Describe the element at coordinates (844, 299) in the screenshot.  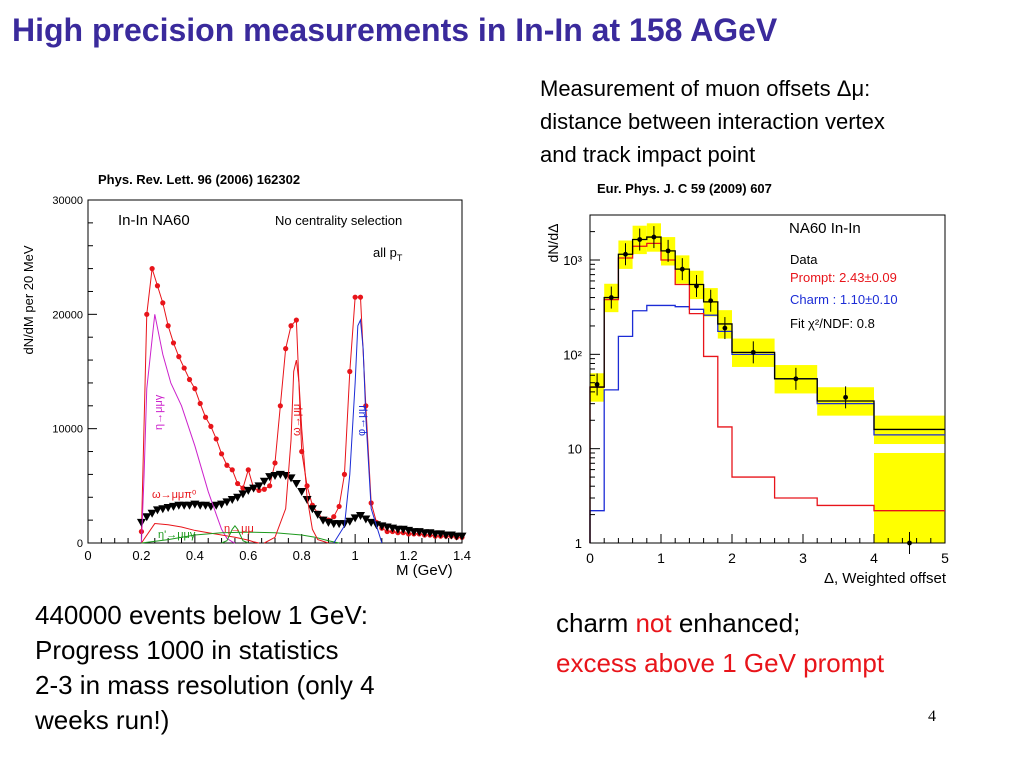
I see `offset-legend-charm: Charm : 1.10±0.10` at that location.